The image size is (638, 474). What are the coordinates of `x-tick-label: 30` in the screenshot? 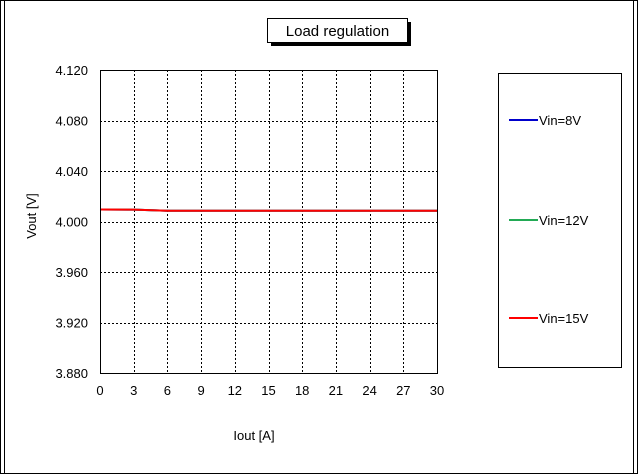 It's located at (437, 390).